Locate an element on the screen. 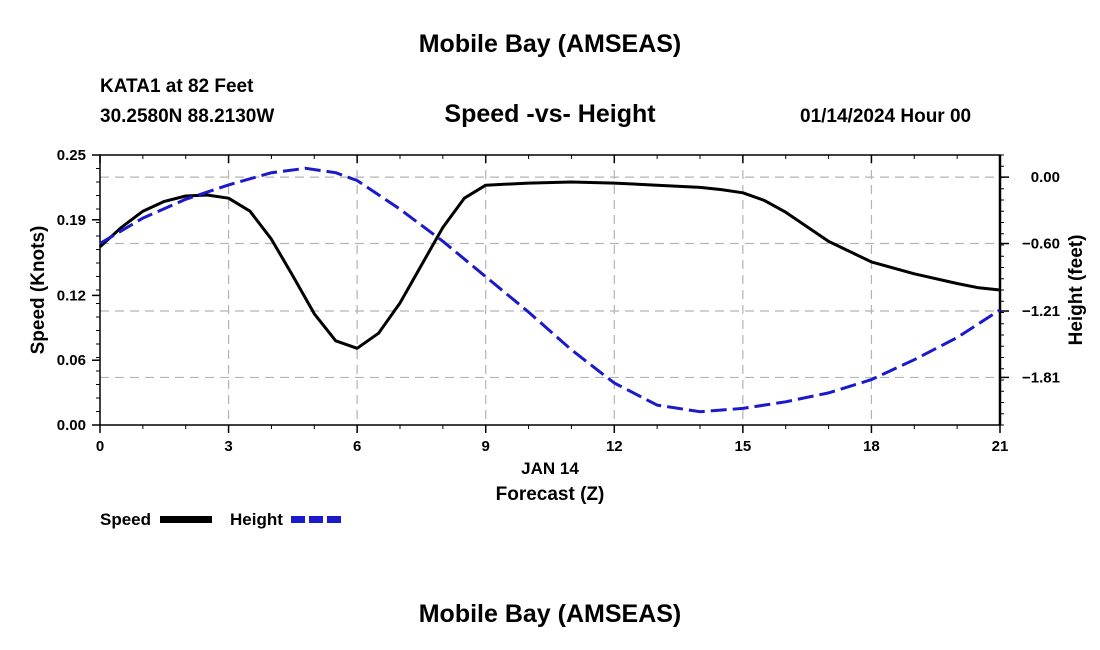  y-tick-label: 0.12 is located at coordinates (71, 295).